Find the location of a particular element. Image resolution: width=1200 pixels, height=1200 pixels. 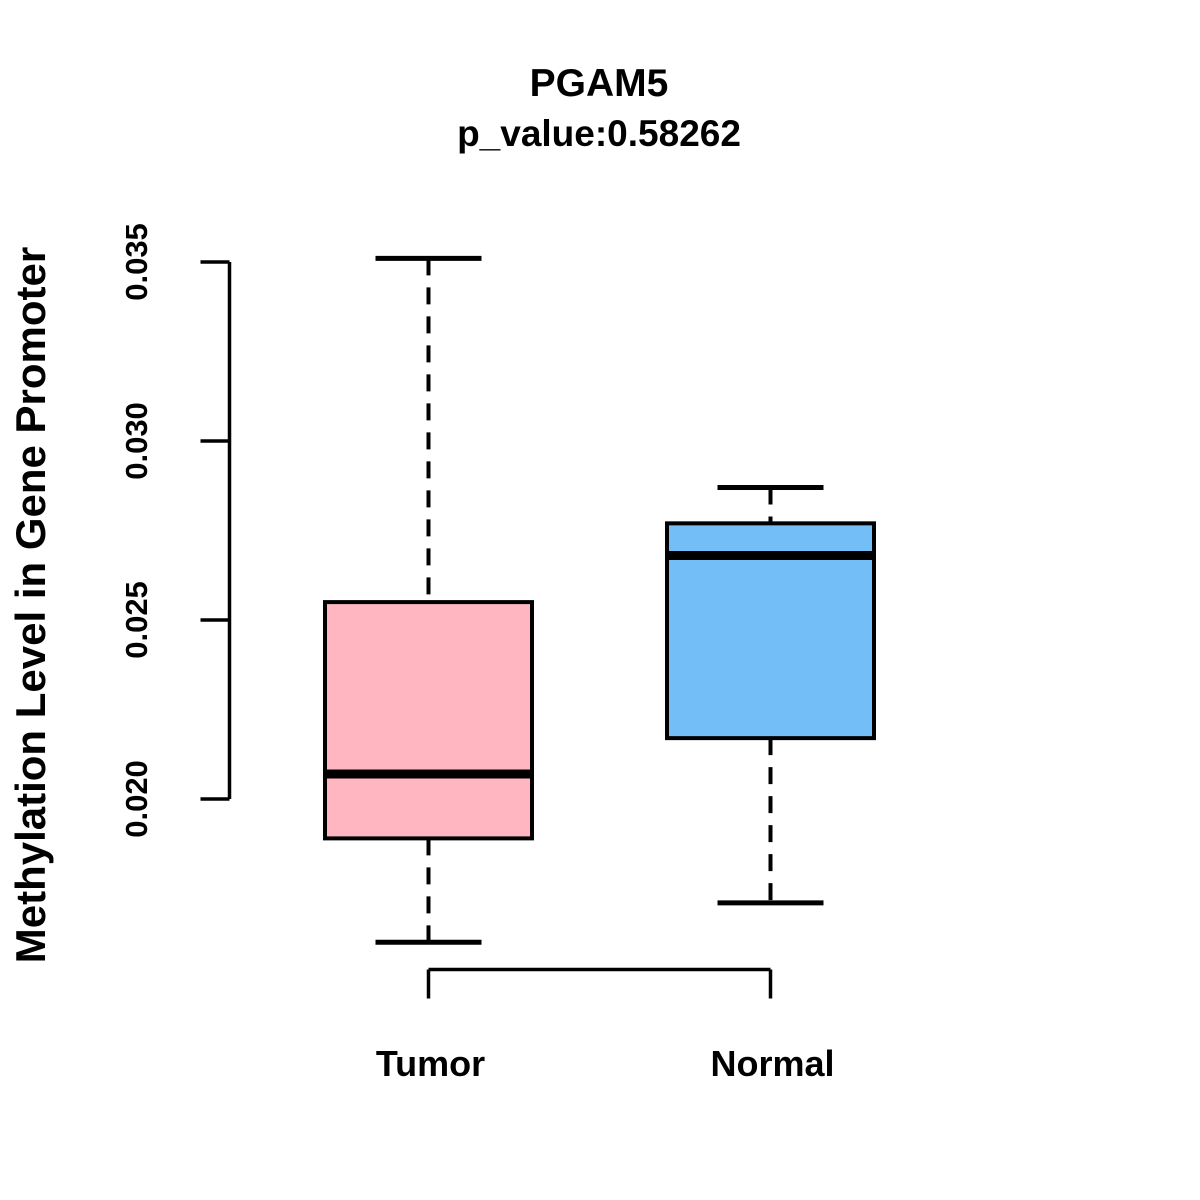

y-tick-label: 0.025 is located at coordinates (136, 620).